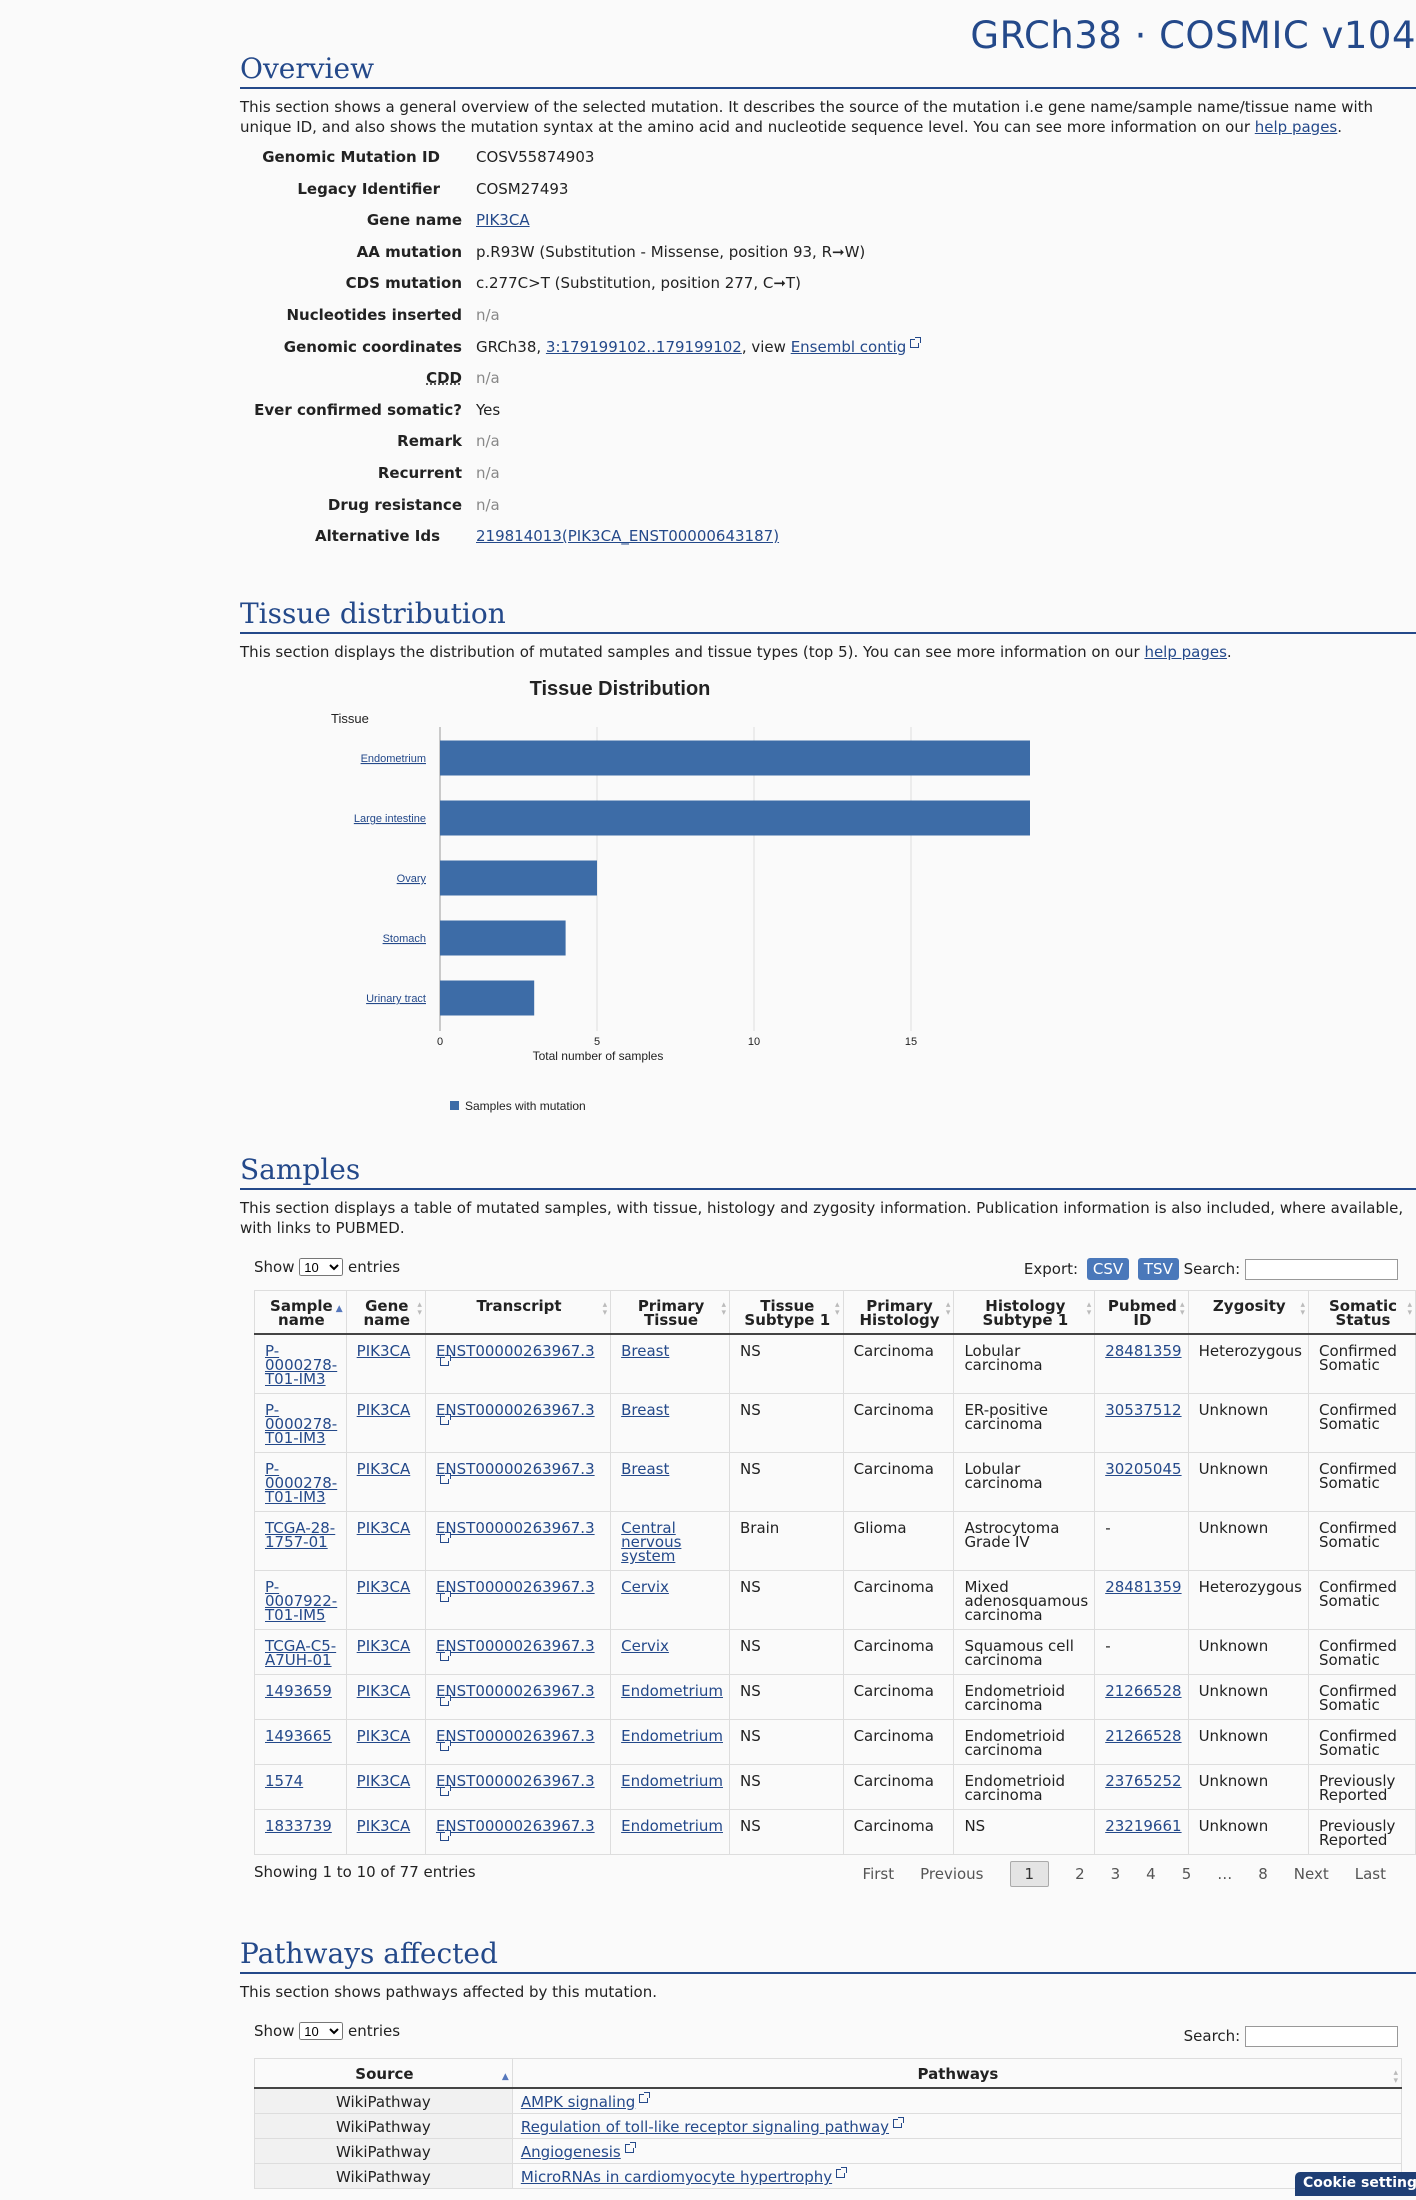 This screenshot has height=2200, width=1416. Describe the element at coordinates (298, 1826) in the screenshot. I see `sample-link: 1833739` at that location.